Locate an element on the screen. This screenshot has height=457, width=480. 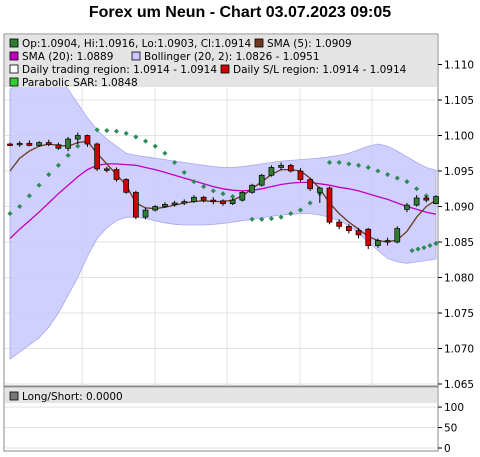
legend-daily-region: Daily trading region: 1.0914 - 1.0914 is located at coordinates (119, 70).